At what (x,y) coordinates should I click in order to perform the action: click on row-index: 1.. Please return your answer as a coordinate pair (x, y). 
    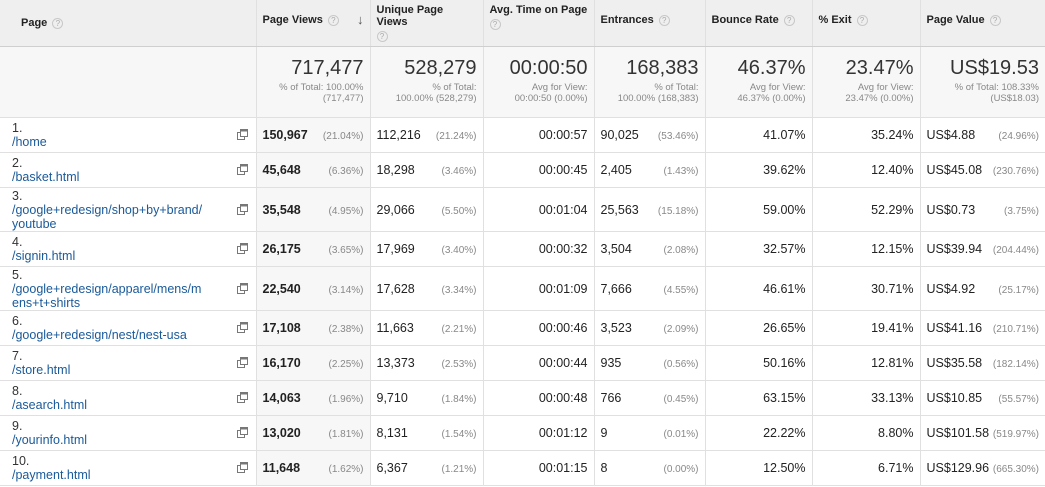
    Looking at the image, I should click on (17, 128).